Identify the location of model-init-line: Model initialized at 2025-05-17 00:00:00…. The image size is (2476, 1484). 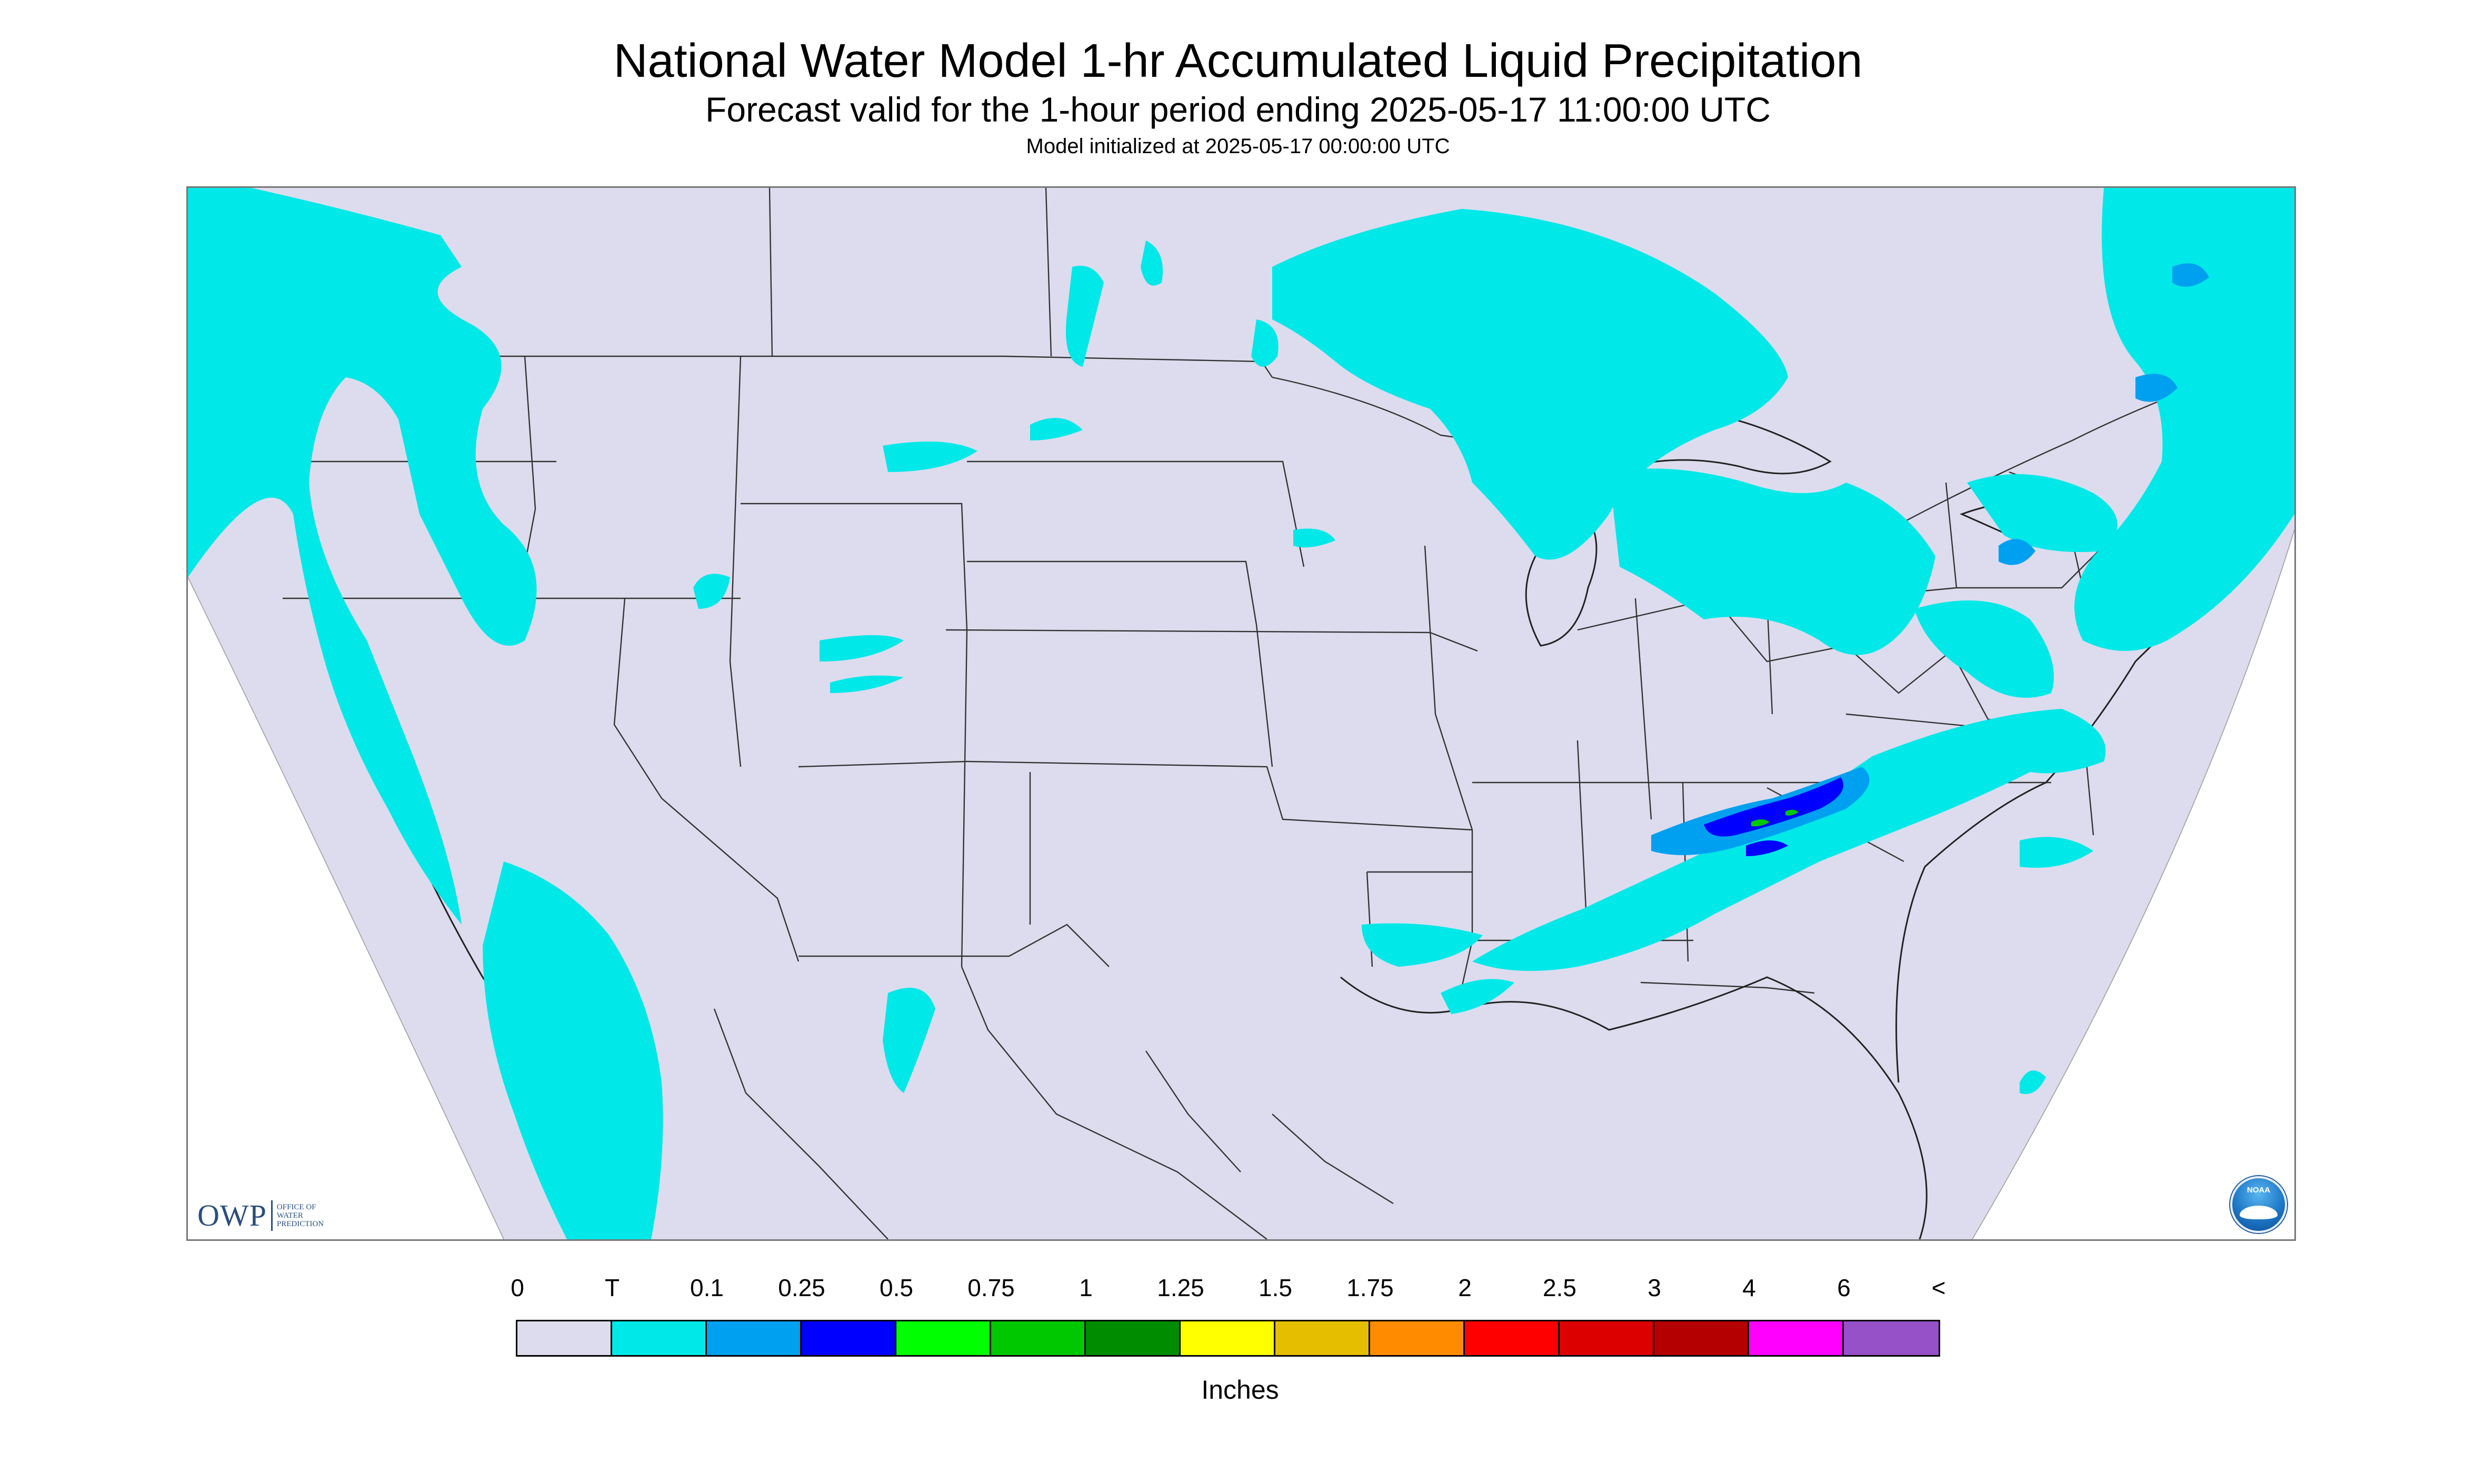
(1238, 146).